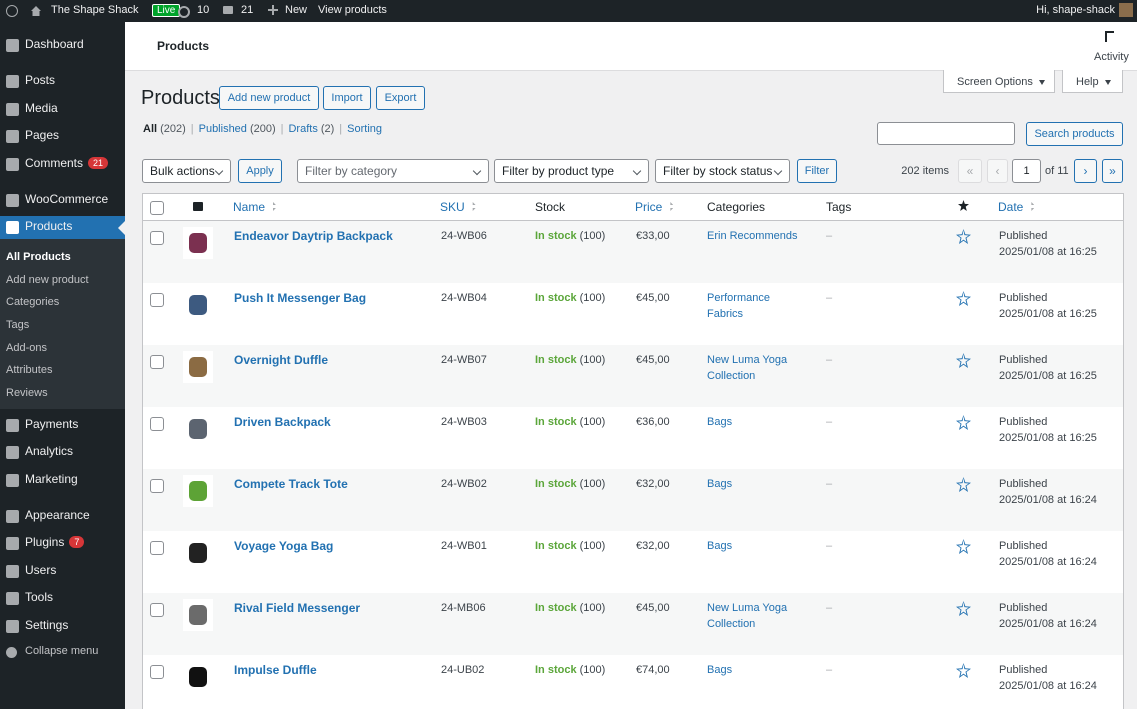 The image size is (1137, 709). I want to click on menu-item: Appearance, so click(57, 515).